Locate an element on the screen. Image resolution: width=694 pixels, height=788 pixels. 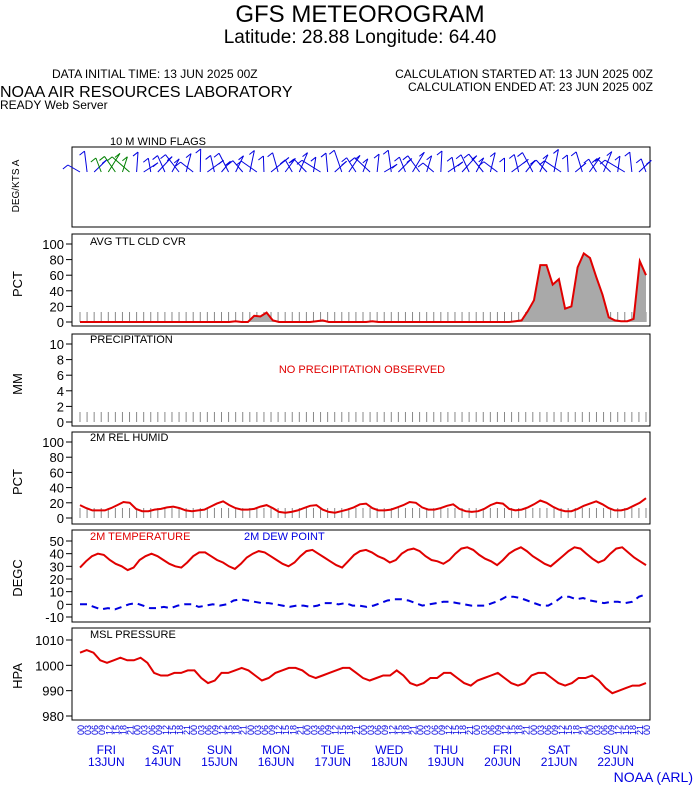
day-dow-label: FRI is located at coordinates (106, 750).